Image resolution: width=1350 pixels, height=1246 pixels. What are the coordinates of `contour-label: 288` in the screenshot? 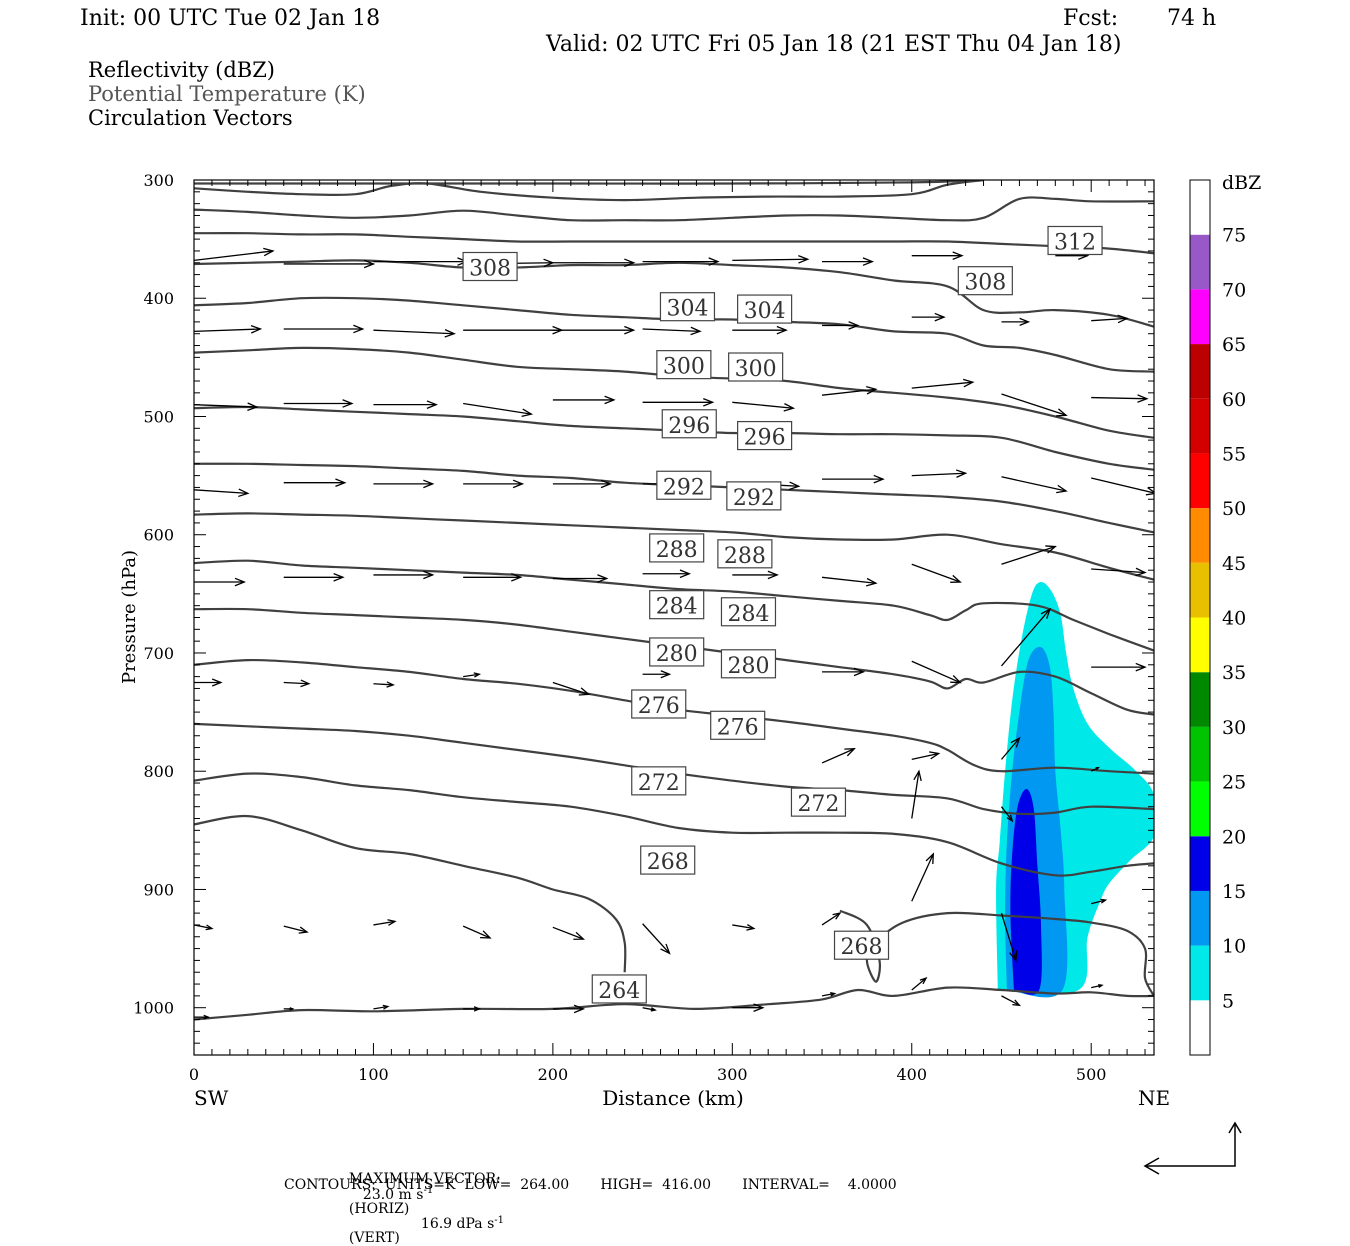 It's located at (745, 554).